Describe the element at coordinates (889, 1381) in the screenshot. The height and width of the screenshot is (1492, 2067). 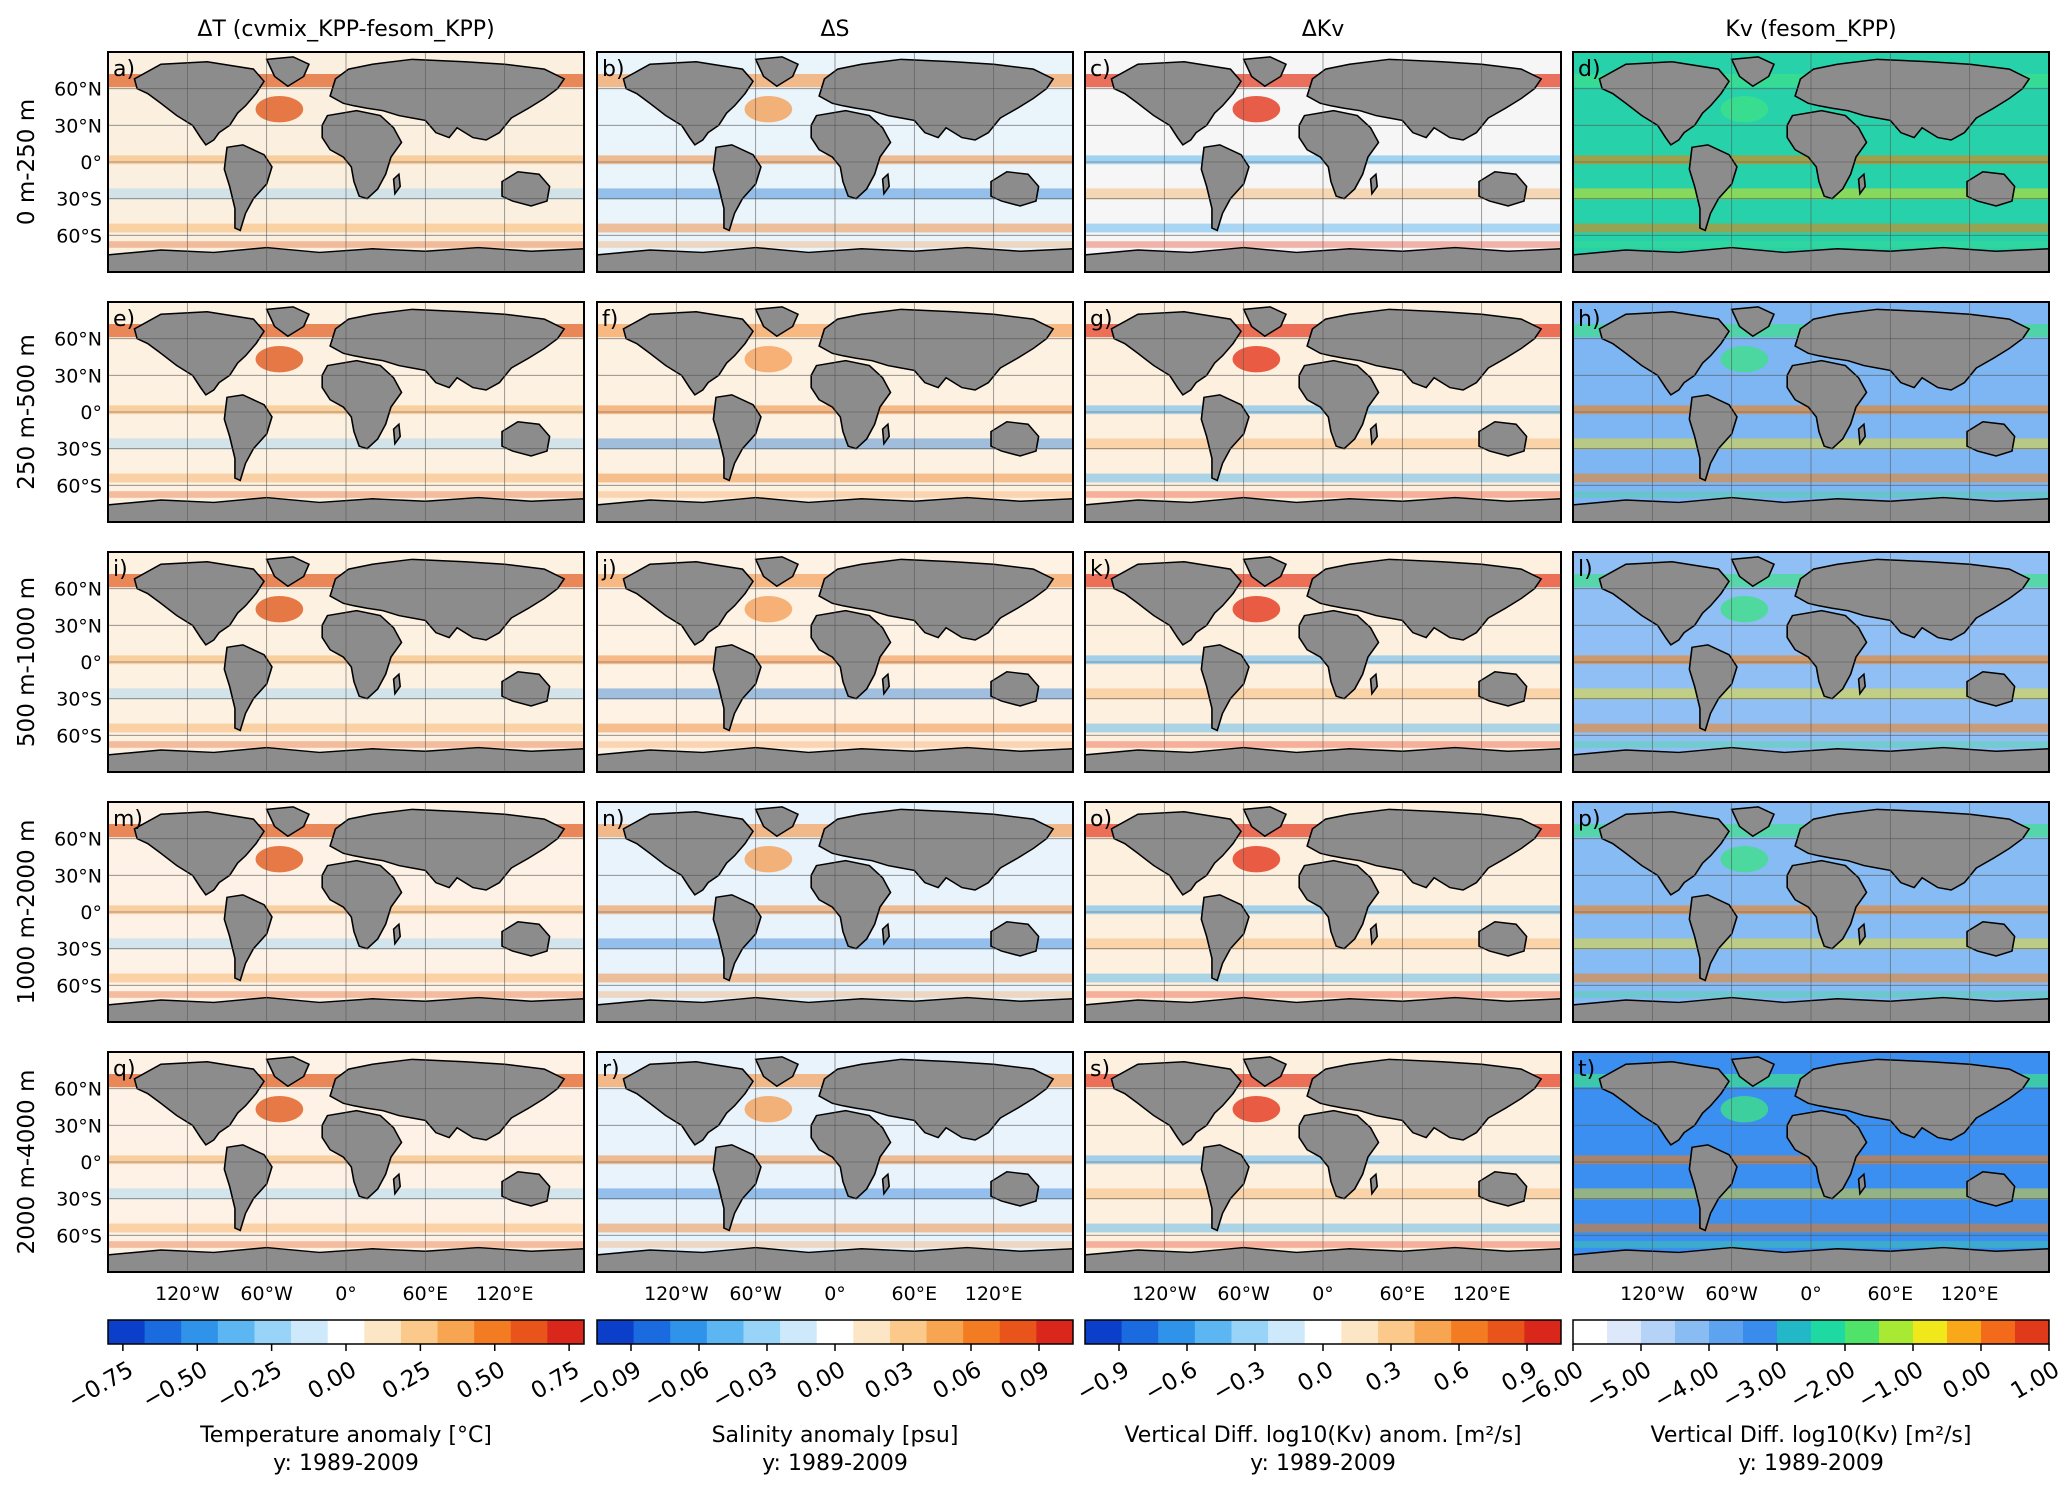
I see `colorbar-tick-label: 0.03` at that location.